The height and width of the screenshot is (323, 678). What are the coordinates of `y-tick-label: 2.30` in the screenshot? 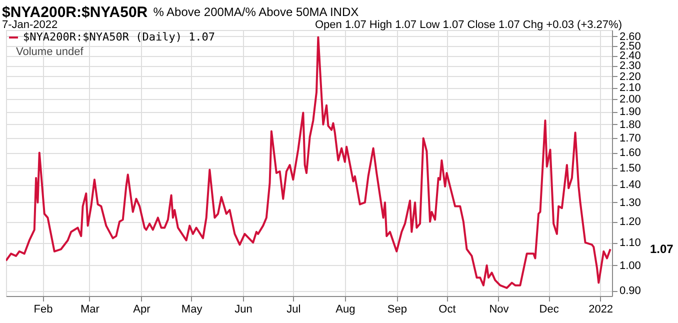 It's located at (630, 66).